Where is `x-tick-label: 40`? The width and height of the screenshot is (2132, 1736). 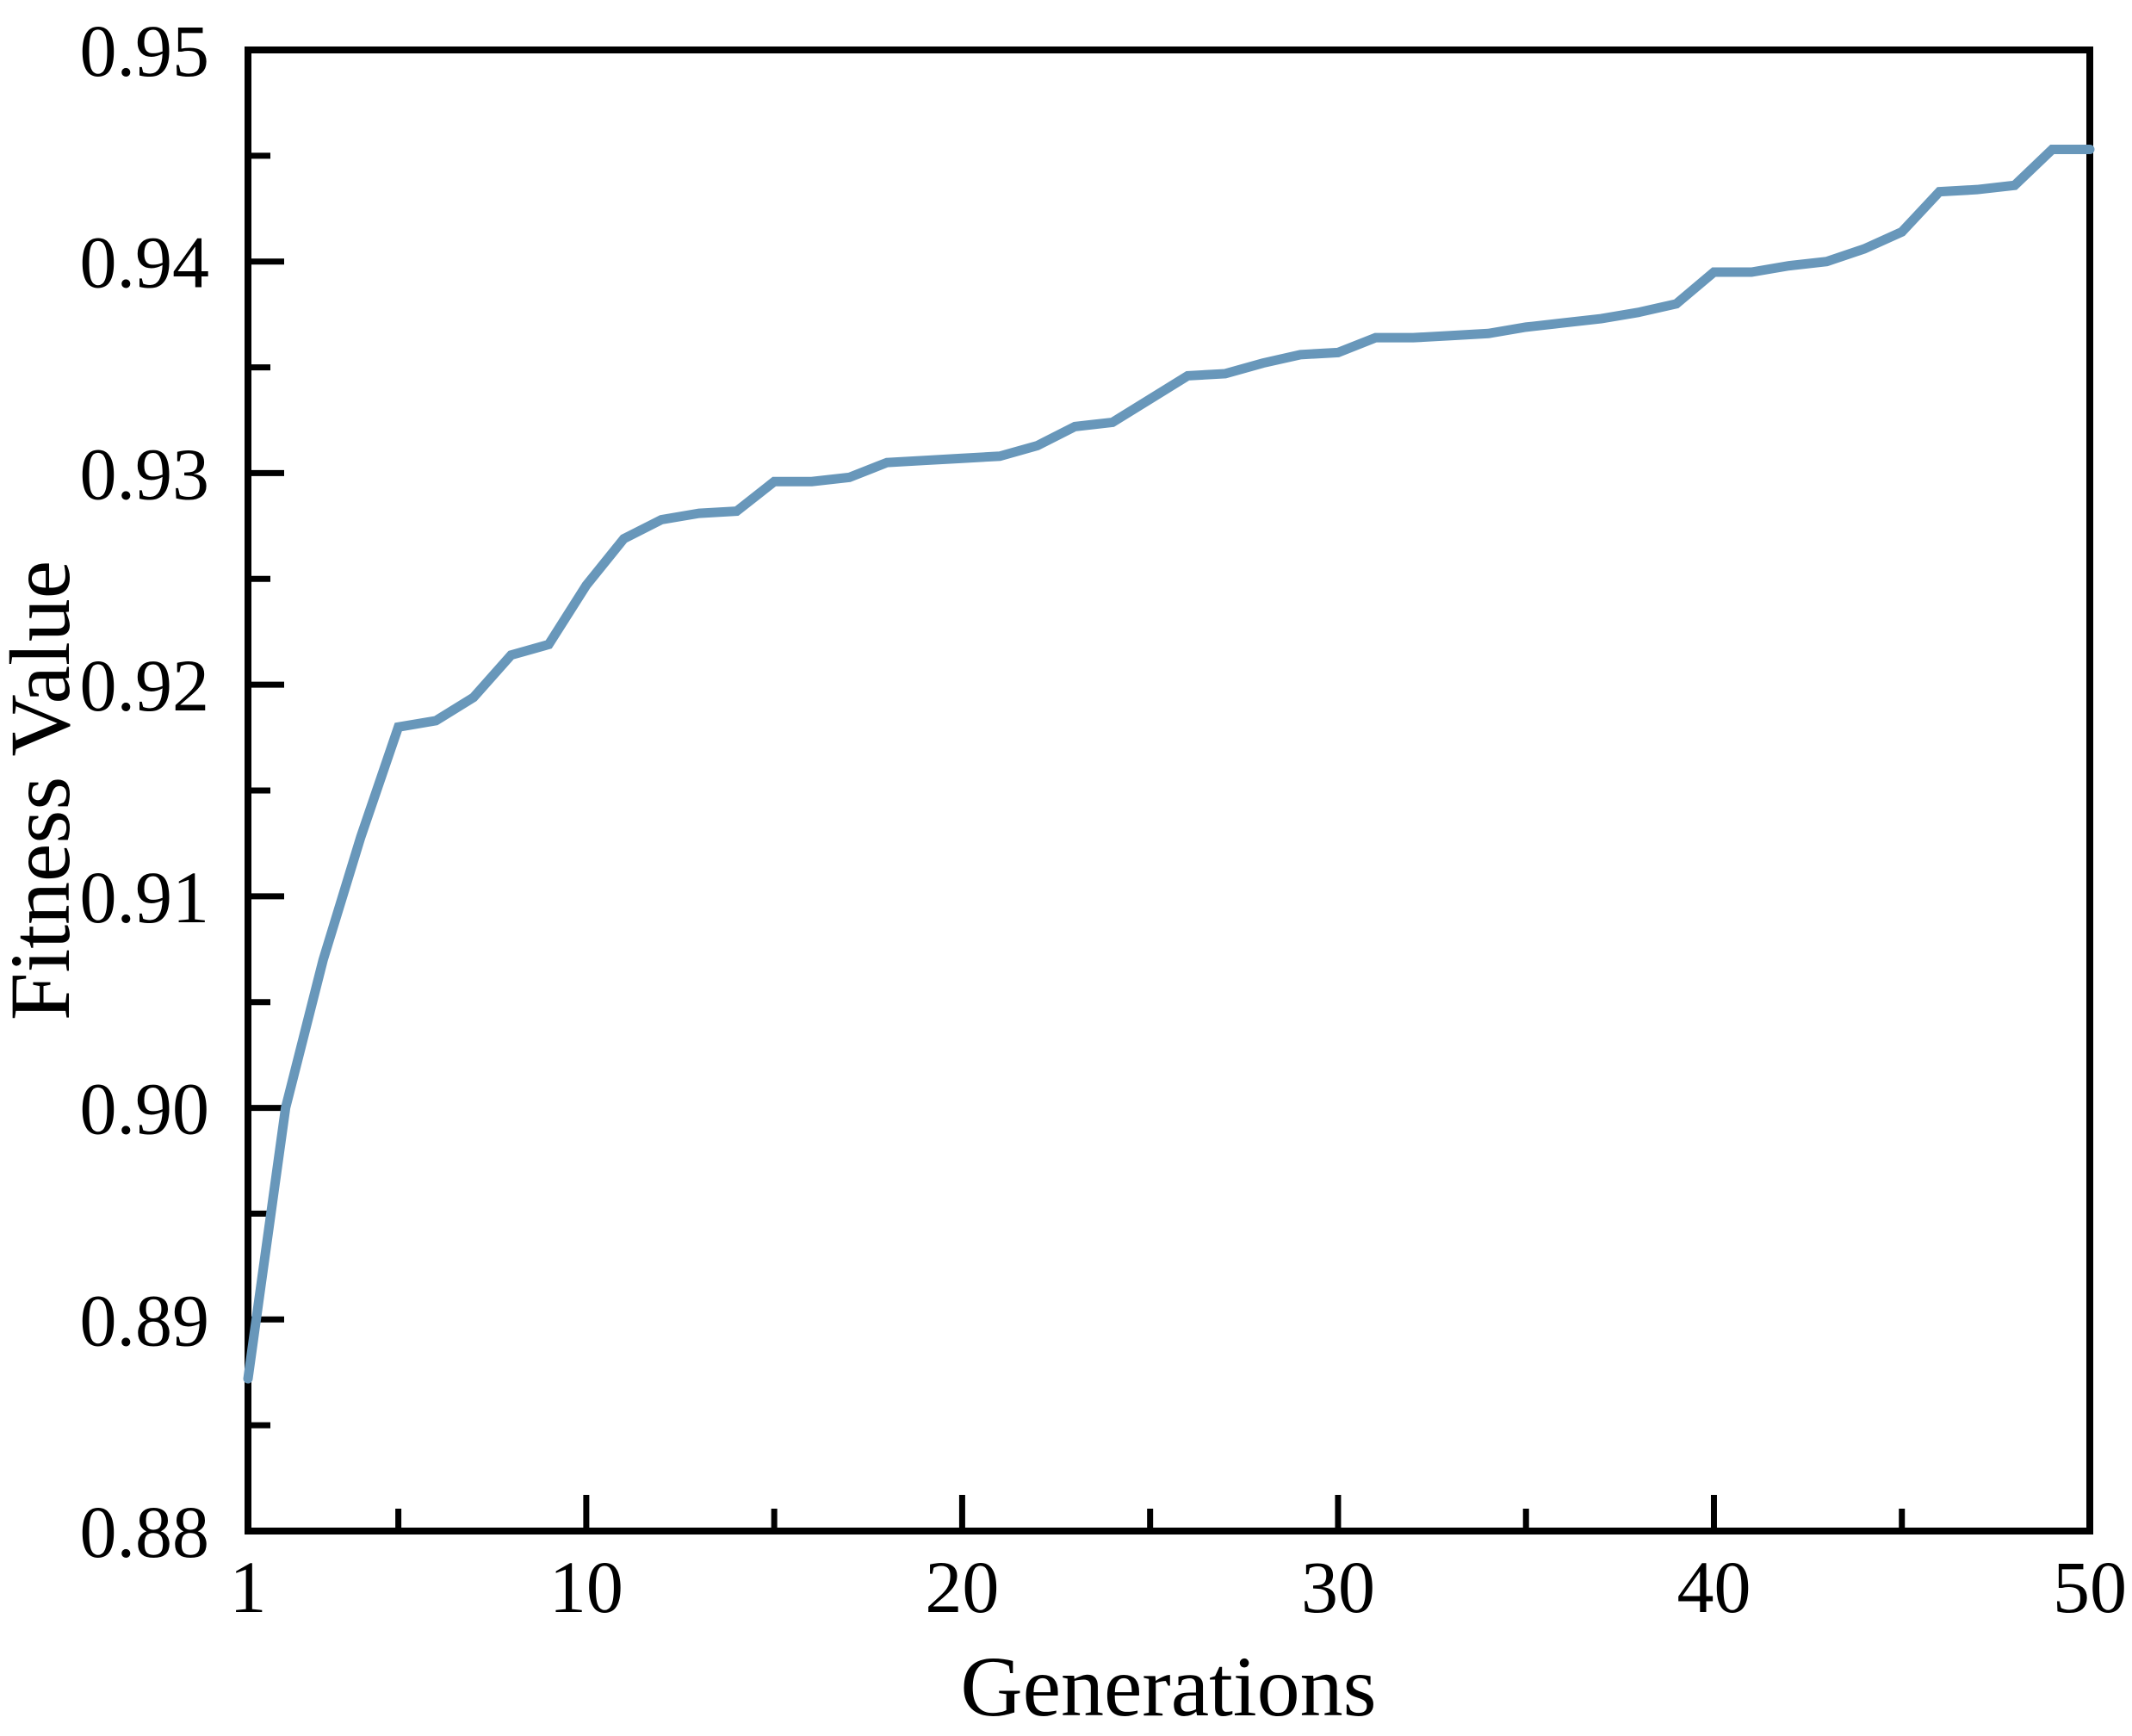 x-tick-label: 40 is located at coordinates (1714, 1587).